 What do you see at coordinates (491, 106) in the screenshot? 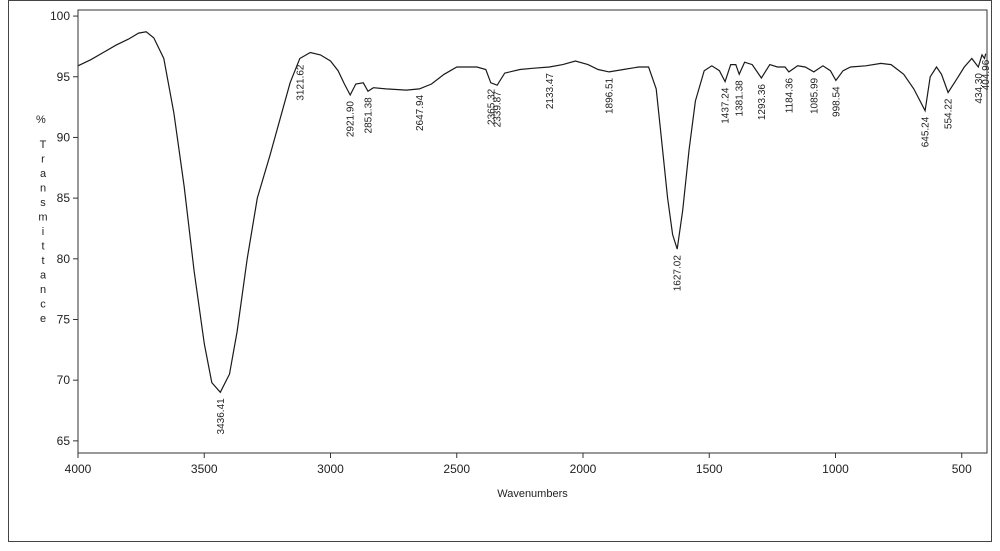
I see `peak-label: 2365.32` at bounding box center [491, 106].